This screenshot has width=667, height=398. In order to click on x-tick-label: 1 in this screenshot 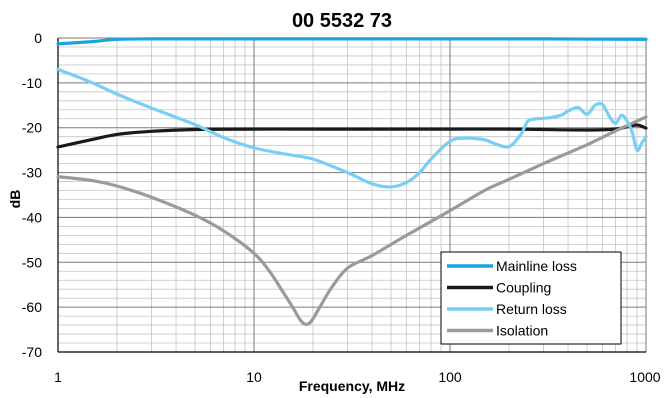, I will do `click(58, 377)`.